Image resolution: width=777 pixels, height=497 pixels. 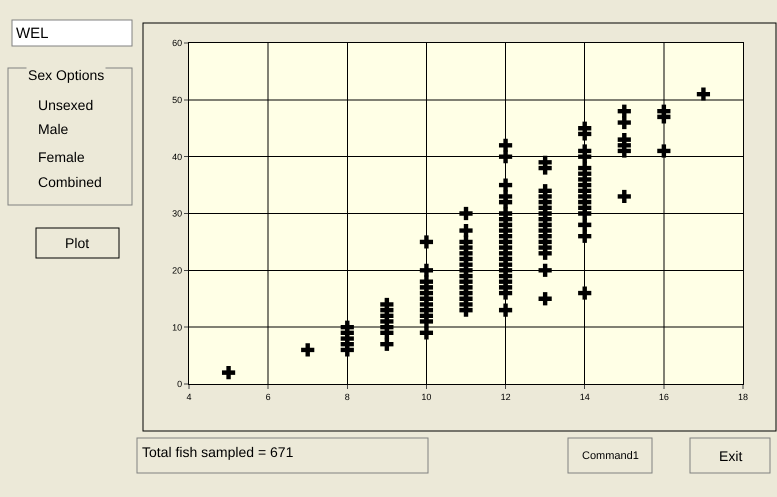 I want to click on x-tick-label: 12, so click(x=505, y=397).